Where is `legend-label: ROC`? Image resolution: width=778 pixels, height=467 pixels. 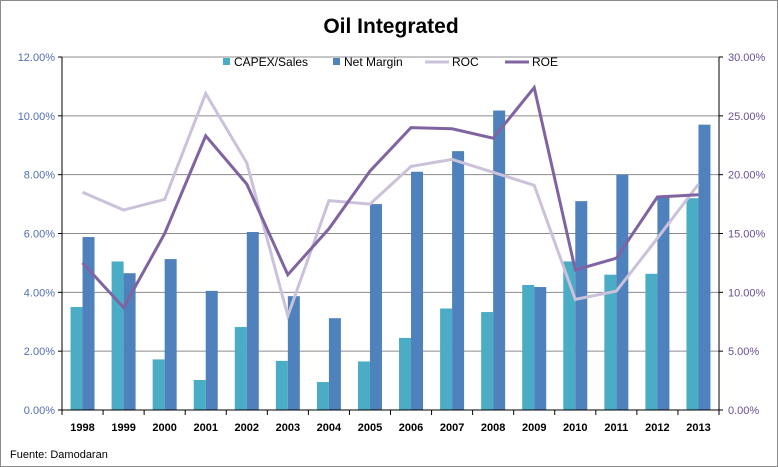
legend-label: ROC is located at coordinates (465, 62).